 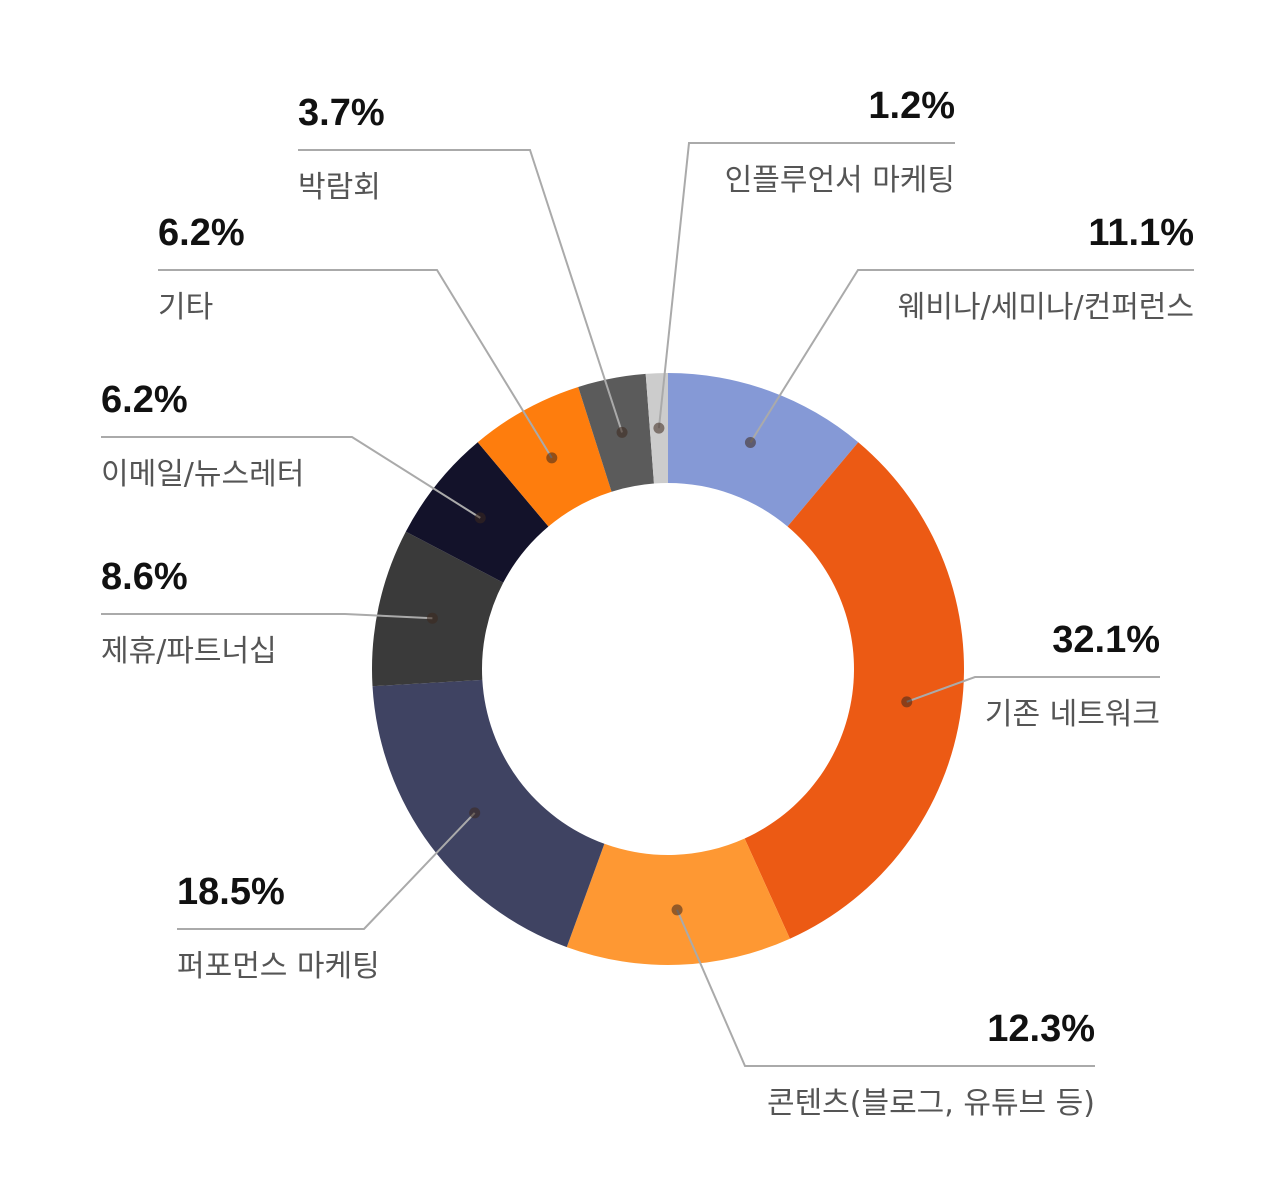 What do you see at coordinates (1041, 1029) in the screenshot?
I see `slice-percent: 12.3%` at bounding box center [1041, 1029].